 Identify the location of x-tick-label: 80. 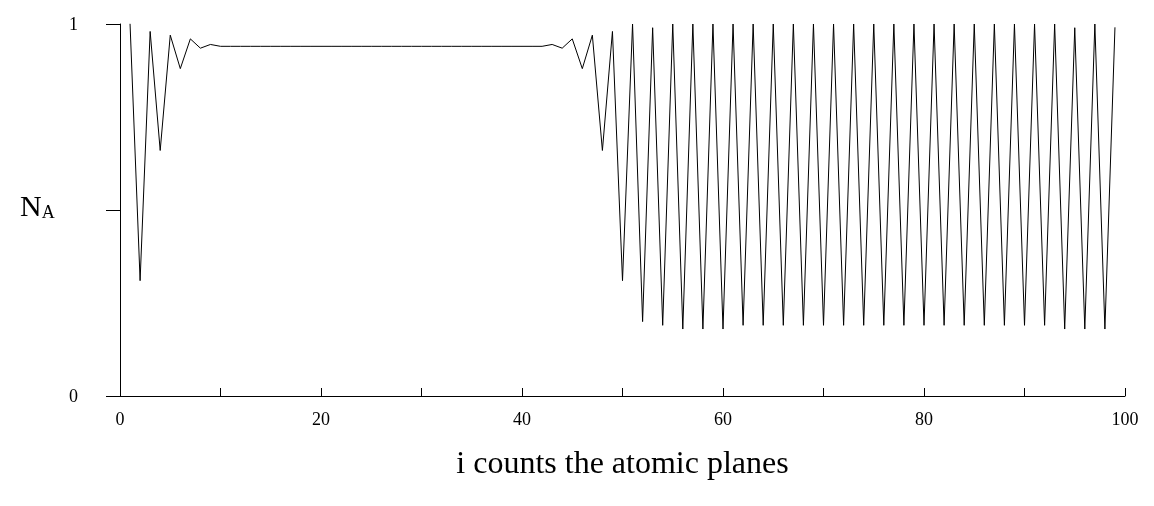
(924, 419).